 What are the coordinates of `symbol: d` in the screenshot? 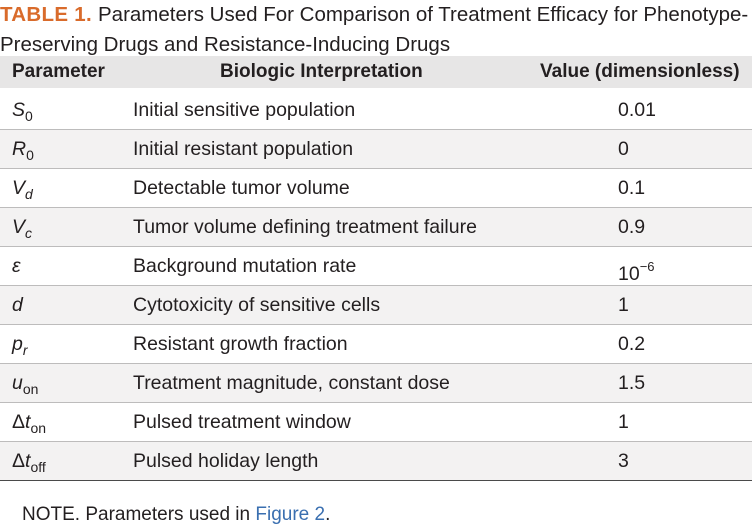 It's located at (17, 305).